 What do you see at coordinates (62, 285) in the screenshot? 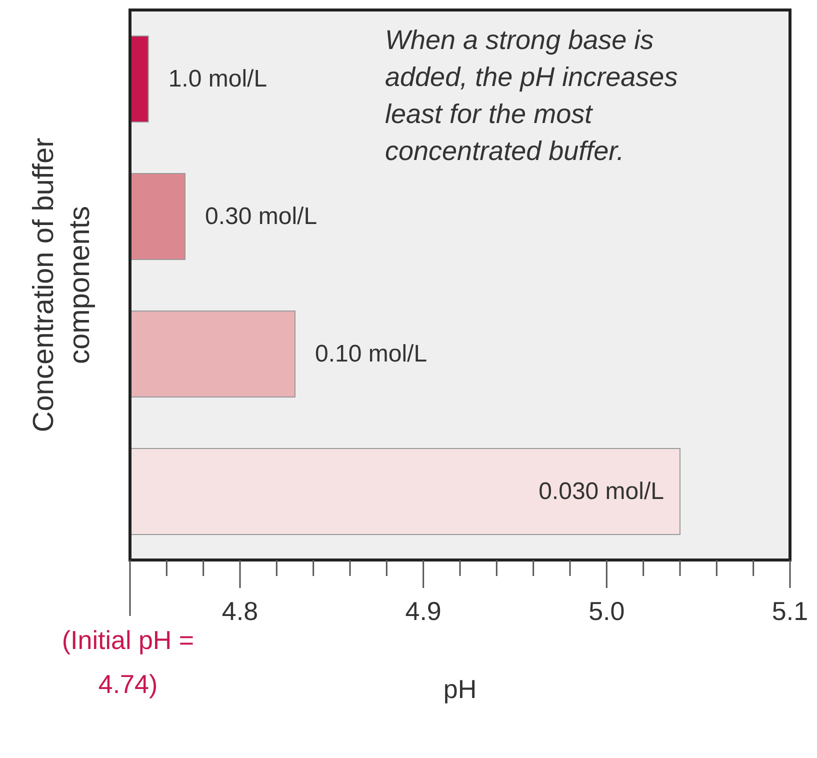
I see `y-axis-title: Concentration of buffer components` at bounding box center [62, 285].